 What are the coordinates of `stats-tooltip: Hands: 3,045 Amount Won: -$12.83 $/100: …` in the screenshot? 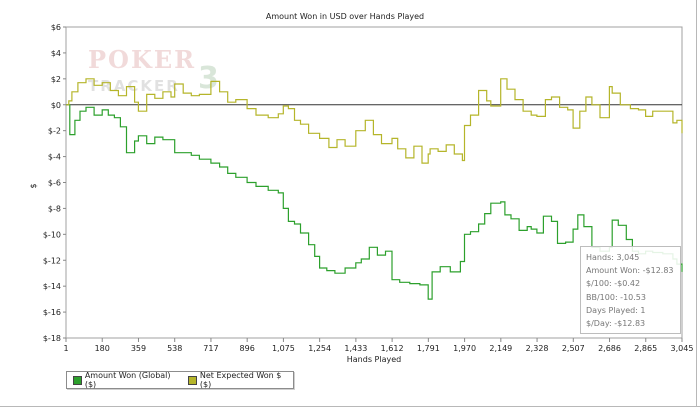 It's located at (630, 290).